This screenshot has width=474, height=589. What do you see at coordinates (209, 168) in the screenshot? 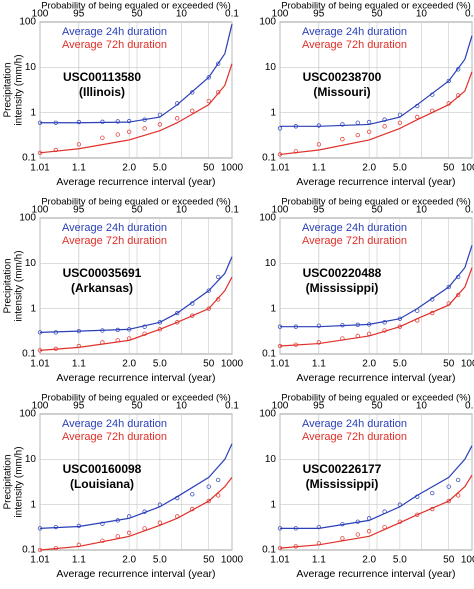
I see `x-tick-label: 50` at bounding box center [209, 168].